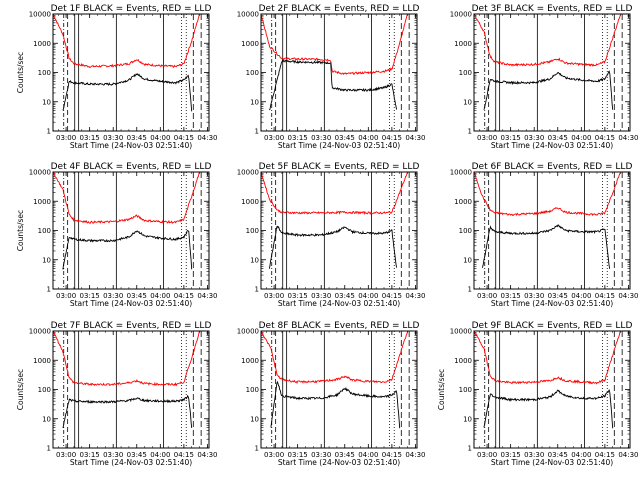  I want to click on panel-title: Det 3F BLACK = Events, RED = LLD, so click(552, 9).